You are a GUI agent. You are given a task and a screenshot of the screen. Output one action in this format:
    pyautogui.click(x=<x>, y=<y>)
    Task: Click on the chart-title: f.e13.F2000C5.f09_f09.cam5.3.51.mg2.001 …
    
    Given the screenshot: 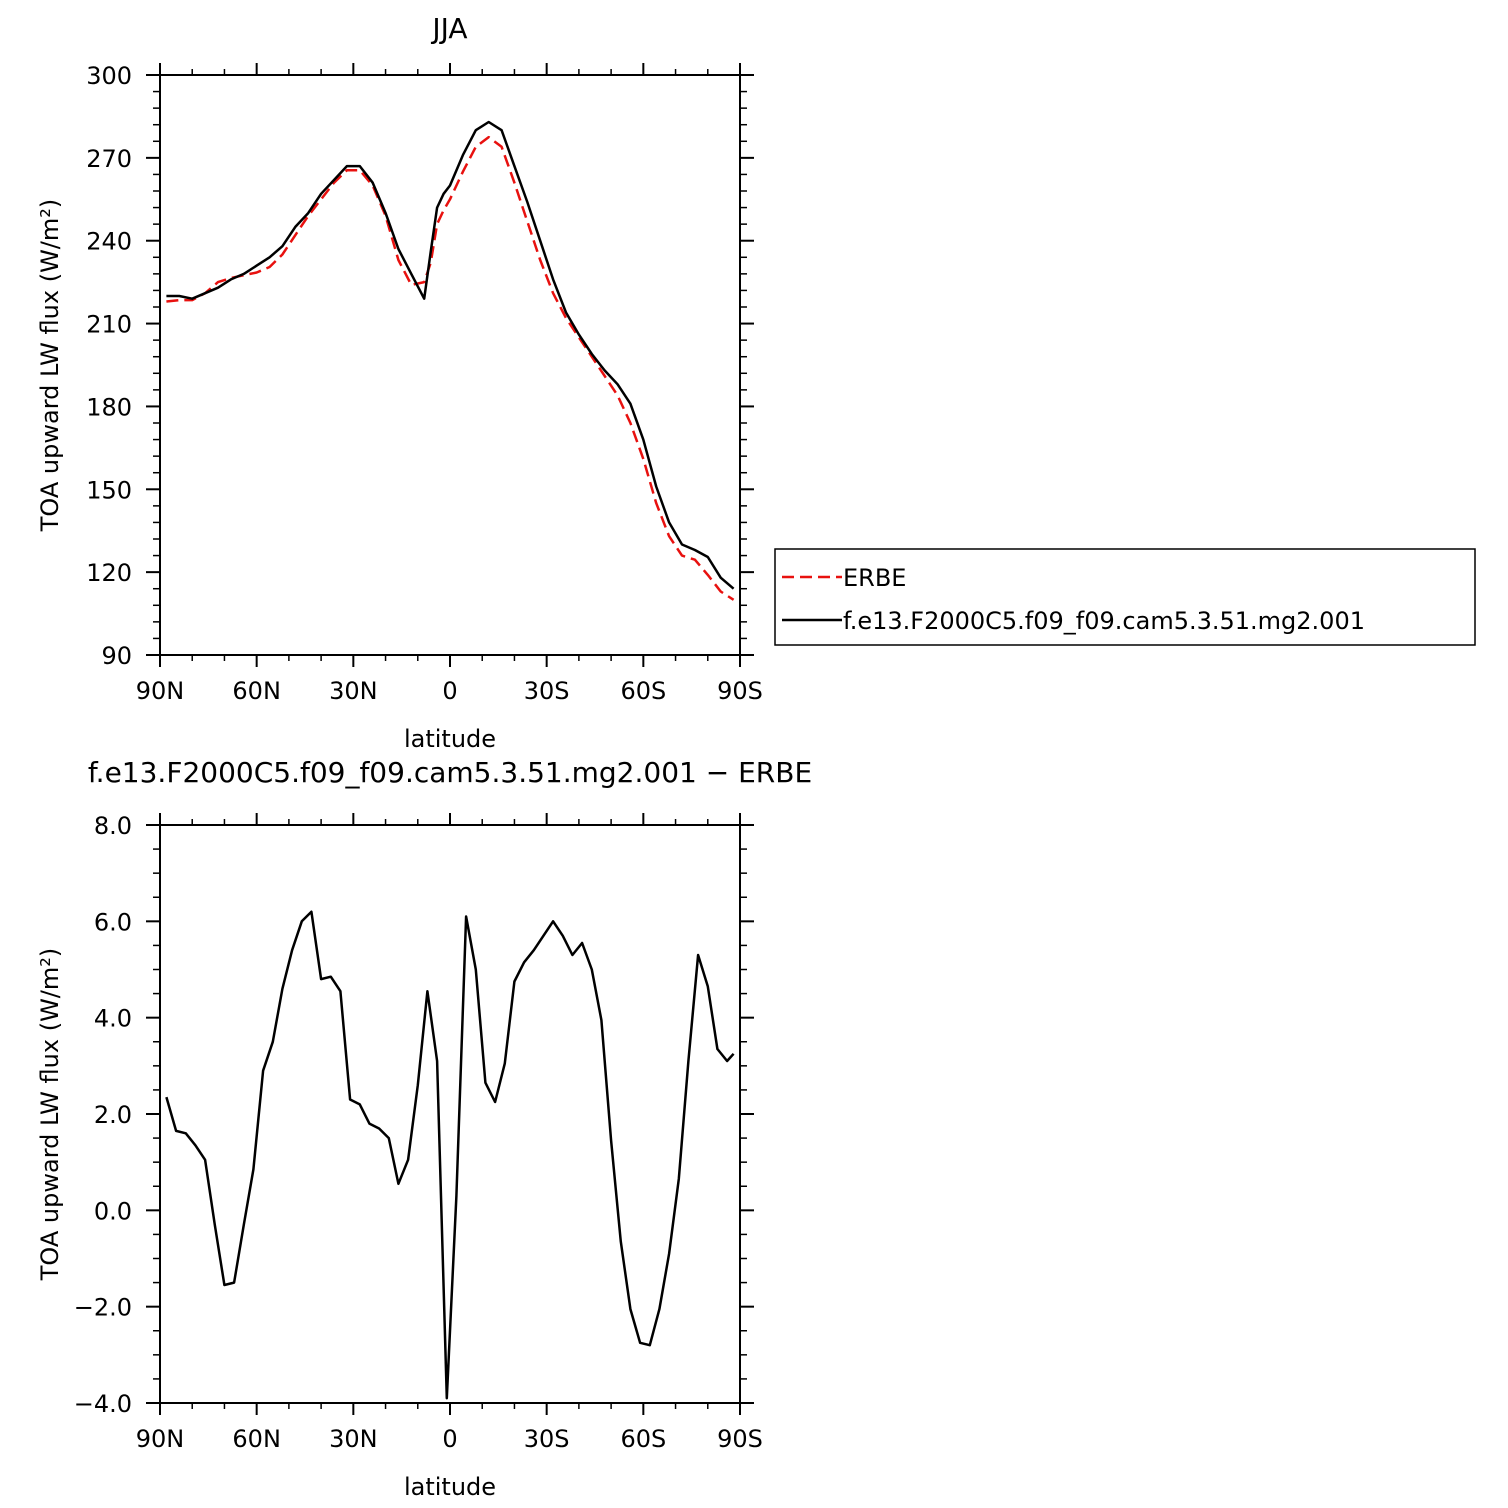 What is the action you would take?
    pyautogui.click(x=450, y=772)
    